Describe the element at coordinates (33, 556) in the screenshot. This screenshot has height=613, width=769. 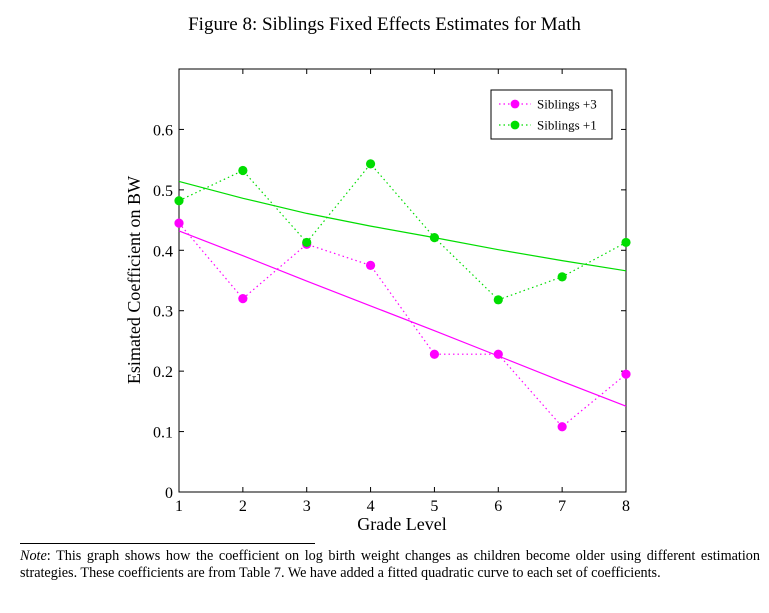
I see `note-label: Note` at that location.